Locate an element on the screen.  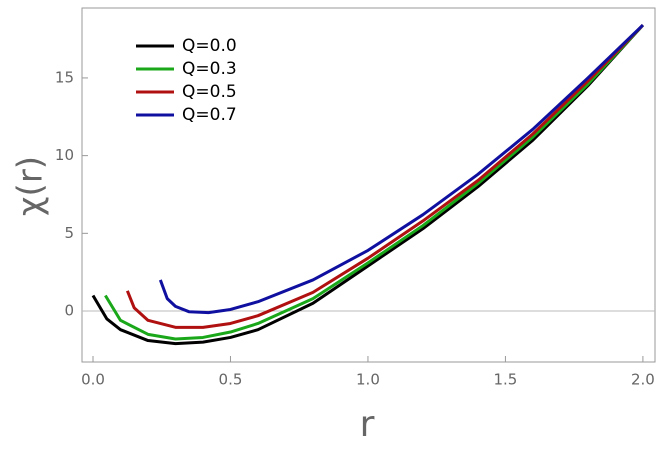
y-tick-label: 15 is located at coordinates (64, 77).